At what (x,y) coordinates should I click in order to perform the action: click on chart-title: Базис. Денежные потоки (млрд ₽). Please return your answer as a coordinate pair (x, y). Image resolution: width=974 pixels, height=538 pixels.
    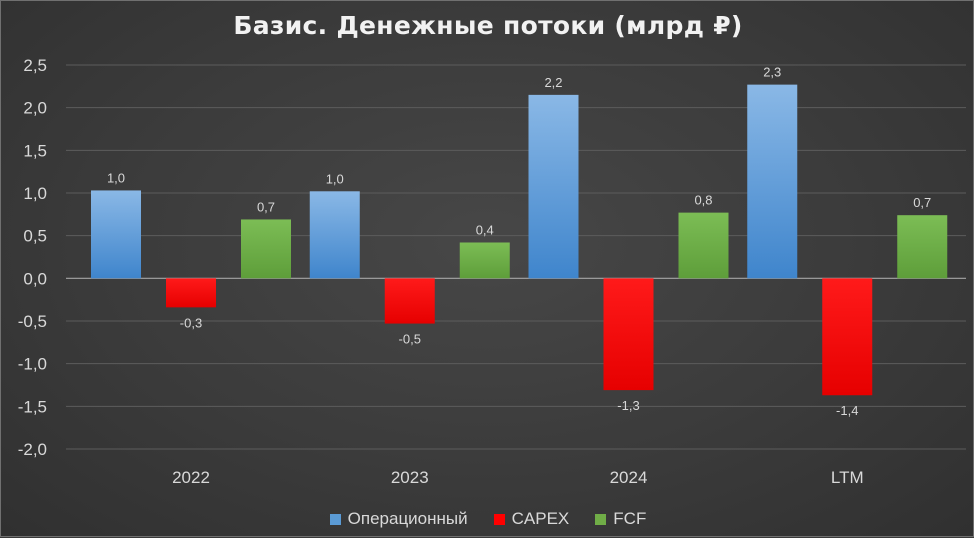
    Looking at the image, I should click on (488, 25).